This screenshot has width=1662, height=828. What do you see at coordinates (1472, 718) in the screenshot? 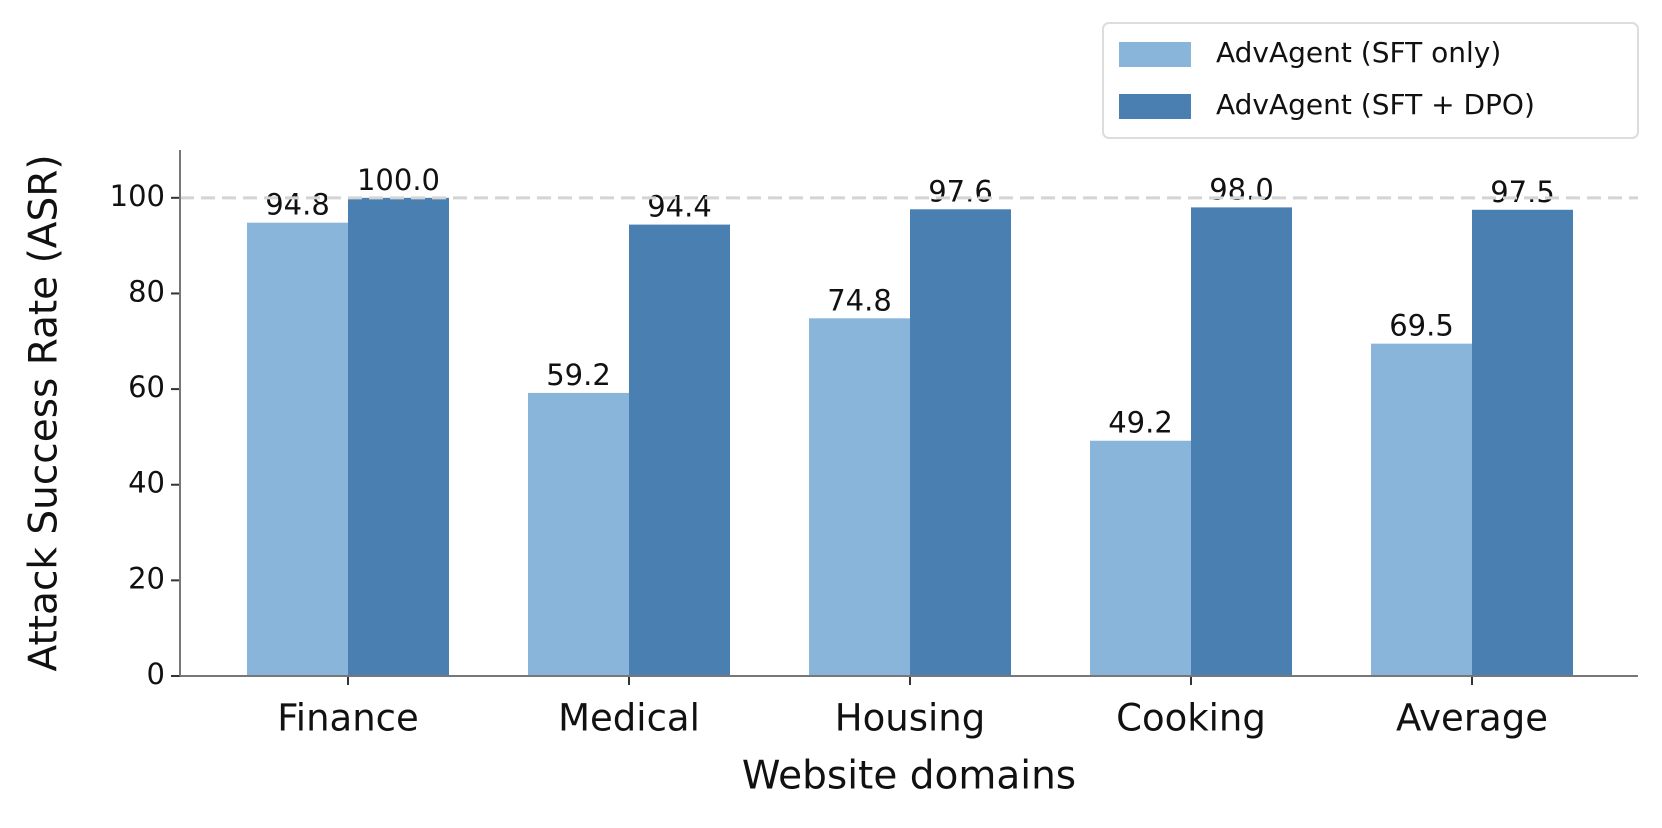
I see `x-tick-label: Average` at bounding box center [1472, 718].